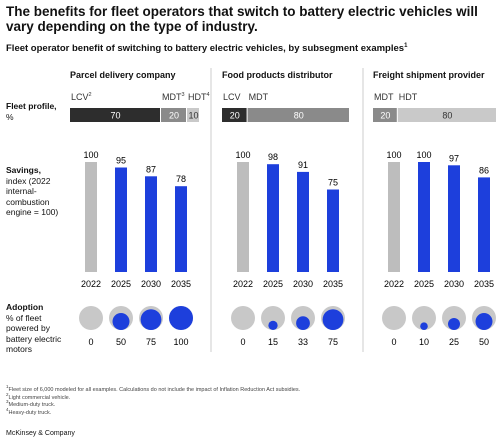 The height and width of the screenshot is (446, 500). Describe the element at coordinates (90, 95) in the screenshot. I see `note: 2` at that location.